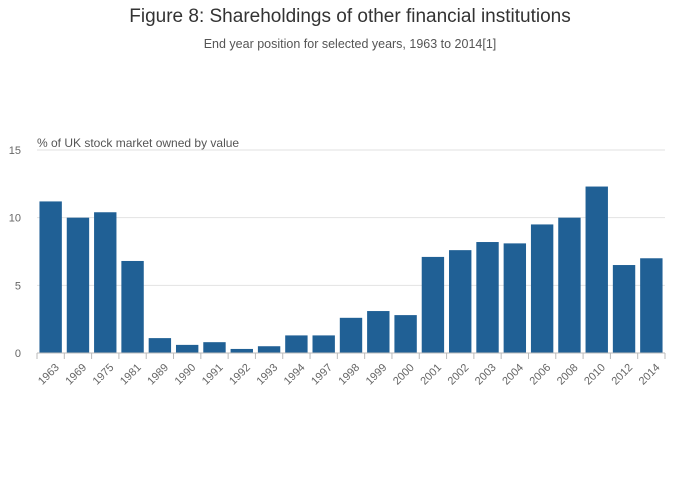  Describe the element at coordinates (349, 375) in the screenshot. I see `x-tick-label-1998: 1998` at that location.